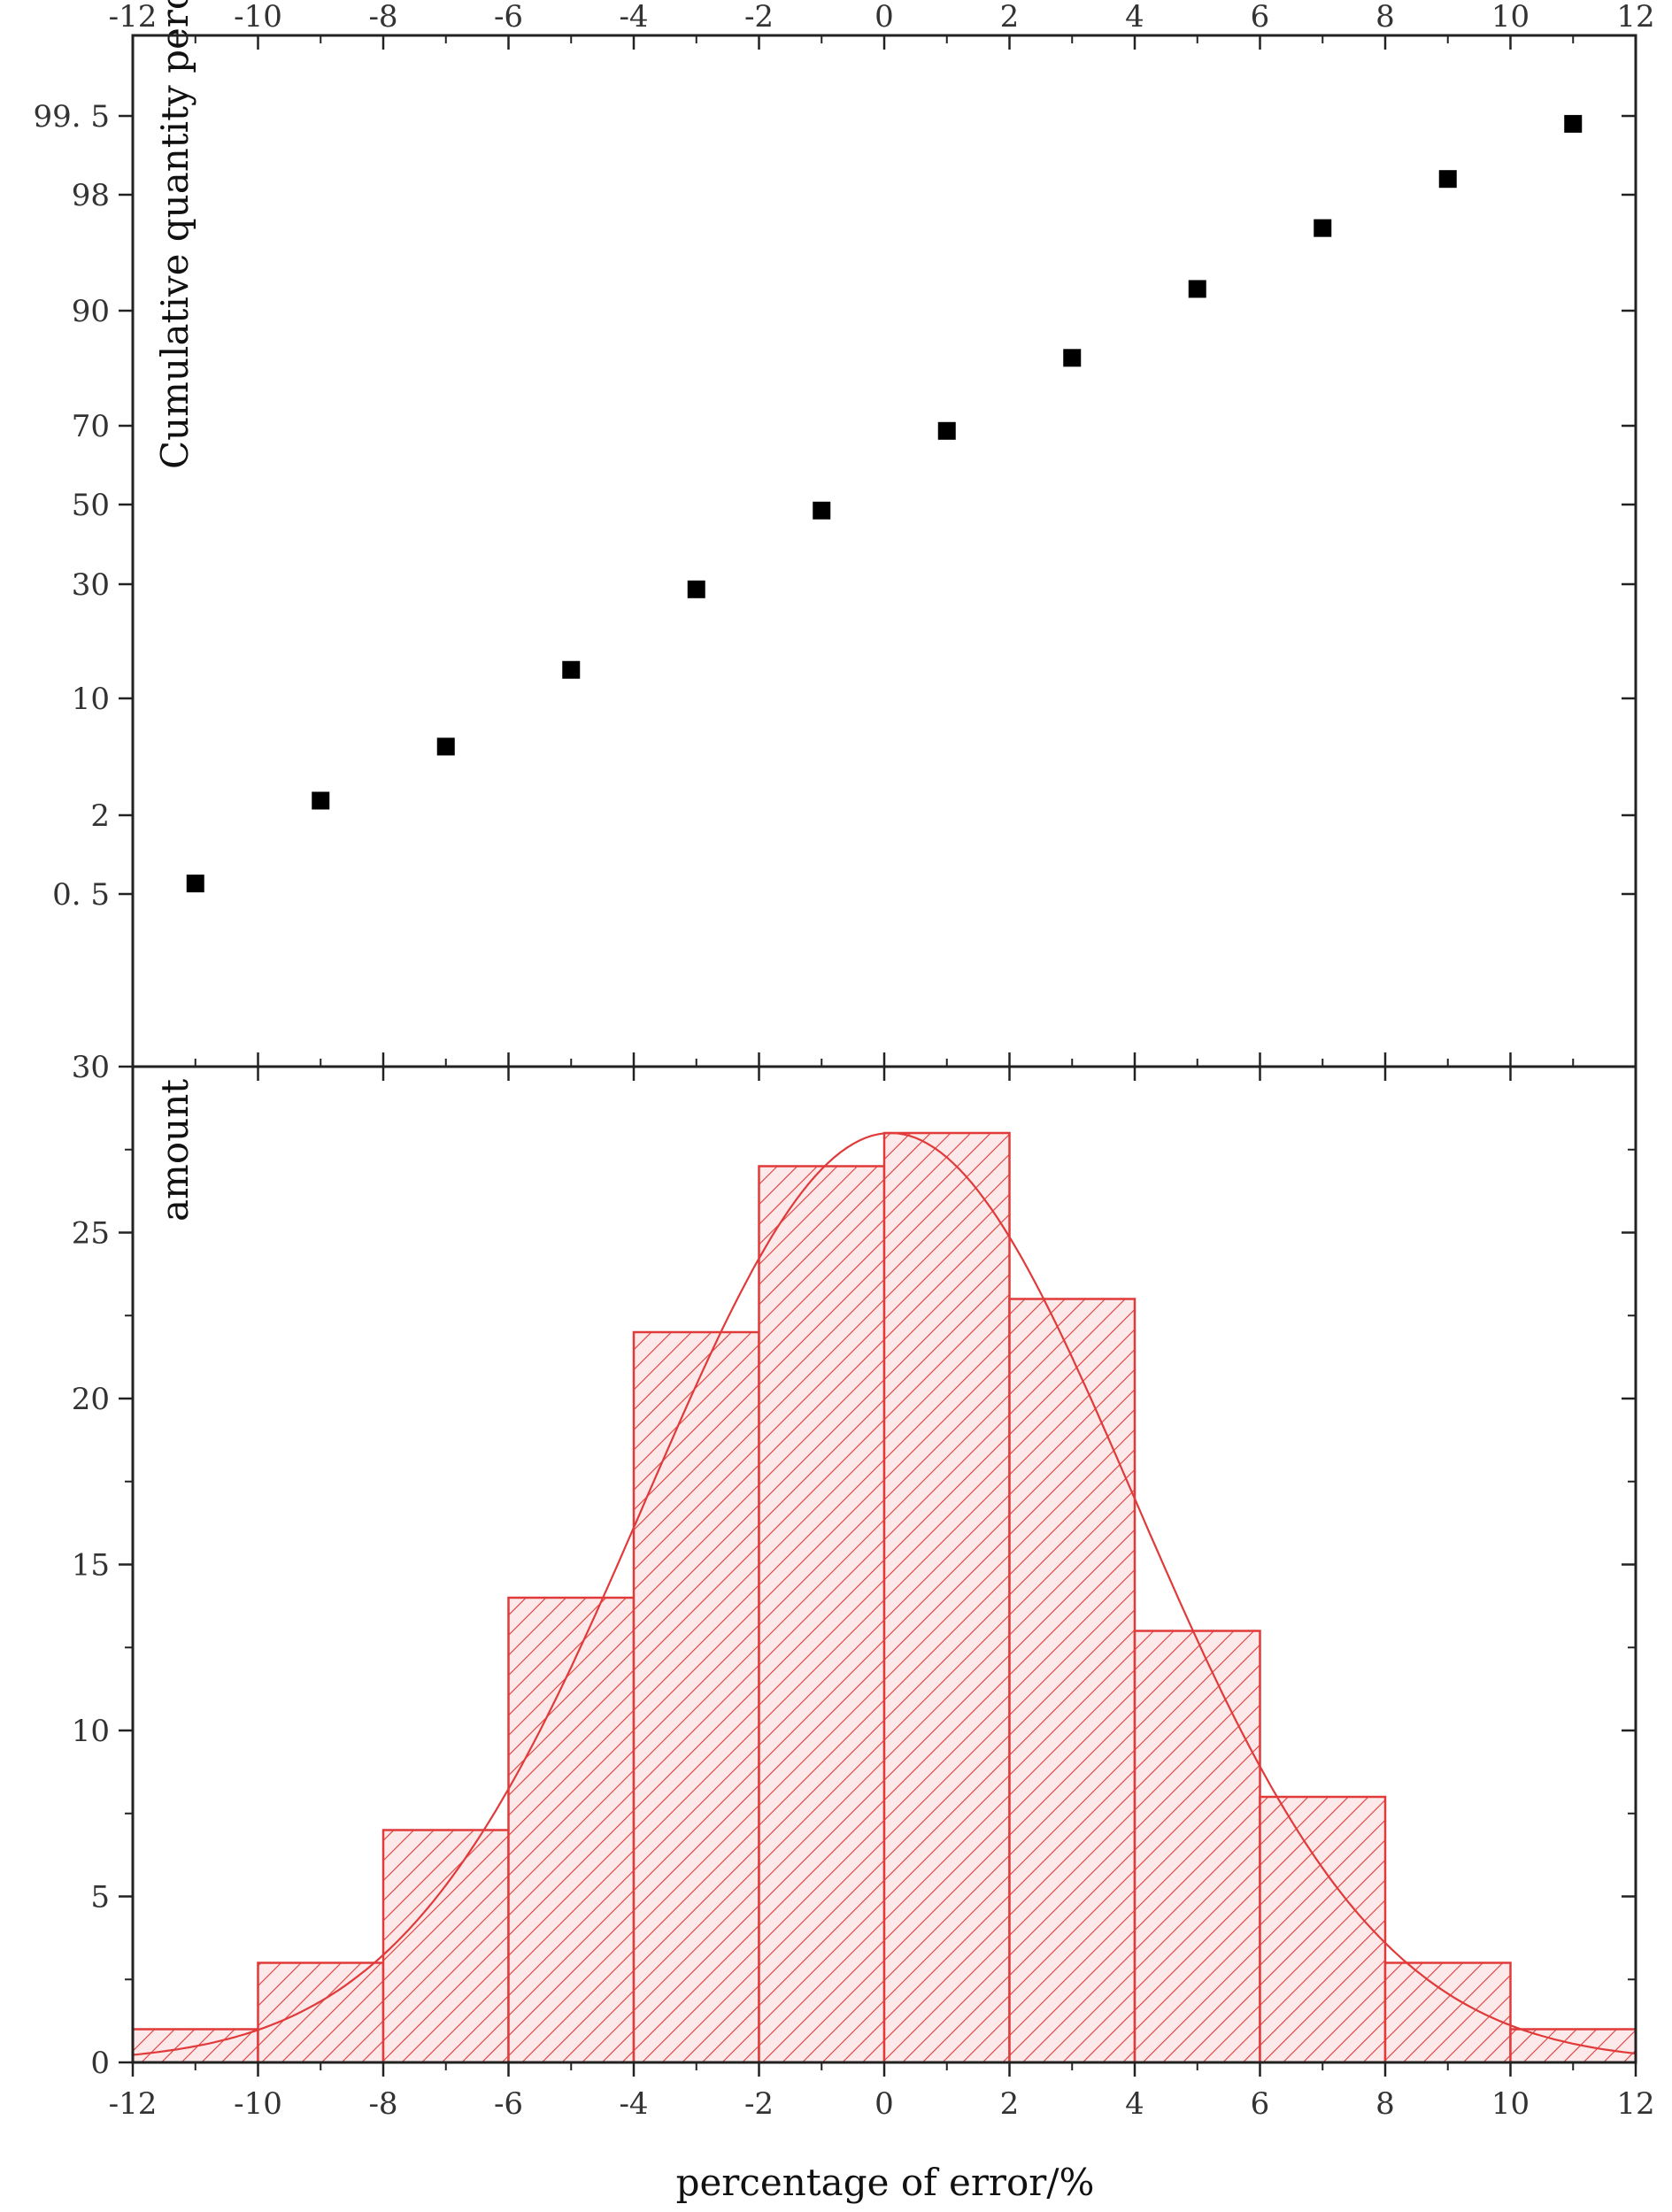 Image resolution: width=1672 pixels, height=2212 pixels. What do you see at coordinates (71, 117) in the screenshot?
I see `y-tick-label-top: 99. 5` at bounding box center [71, 117].